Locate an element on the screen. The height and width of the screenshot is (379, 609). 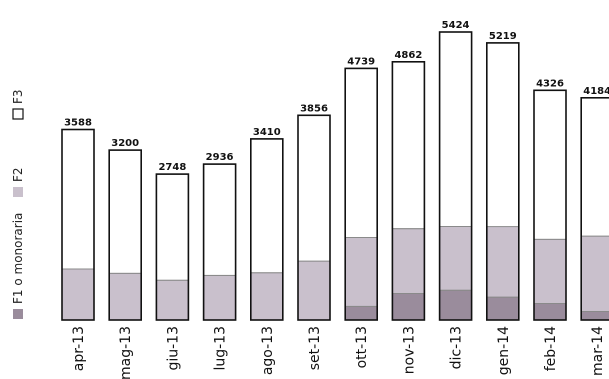
category-label: mag-13 is located at coordinates (126, 352).